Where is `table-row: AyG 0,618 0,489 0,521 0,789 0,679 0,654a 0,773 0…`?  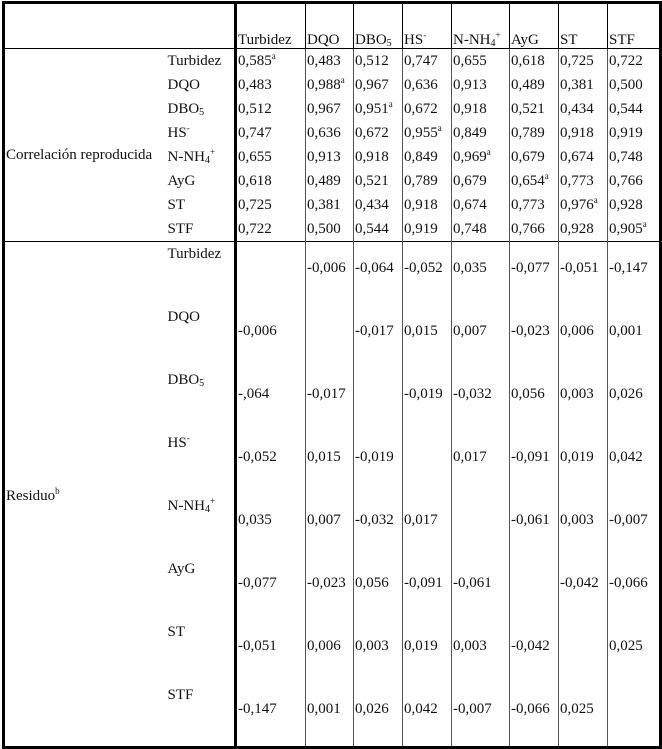 table-row: AyG 0,618 0,489 0,521 0,789 0,679 0,654a 0,773 0… is located at coordinates (332, 181).